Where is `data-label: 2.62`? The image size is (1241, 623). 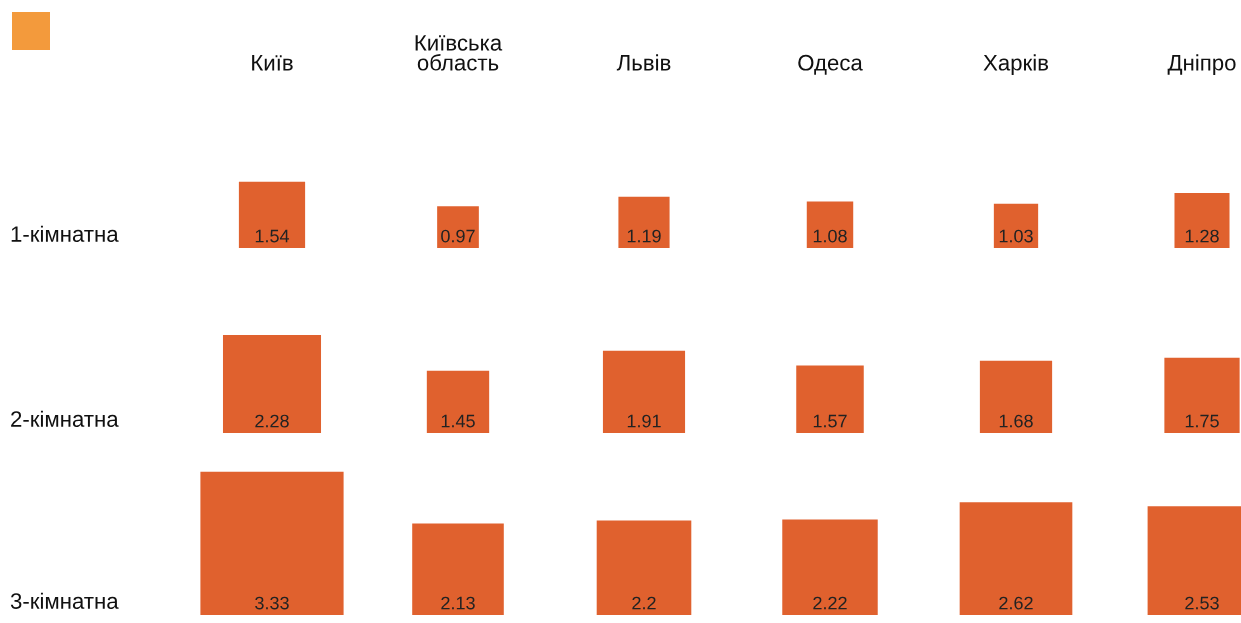 data-label: 2.62 is located at coordinates (1016, 603).